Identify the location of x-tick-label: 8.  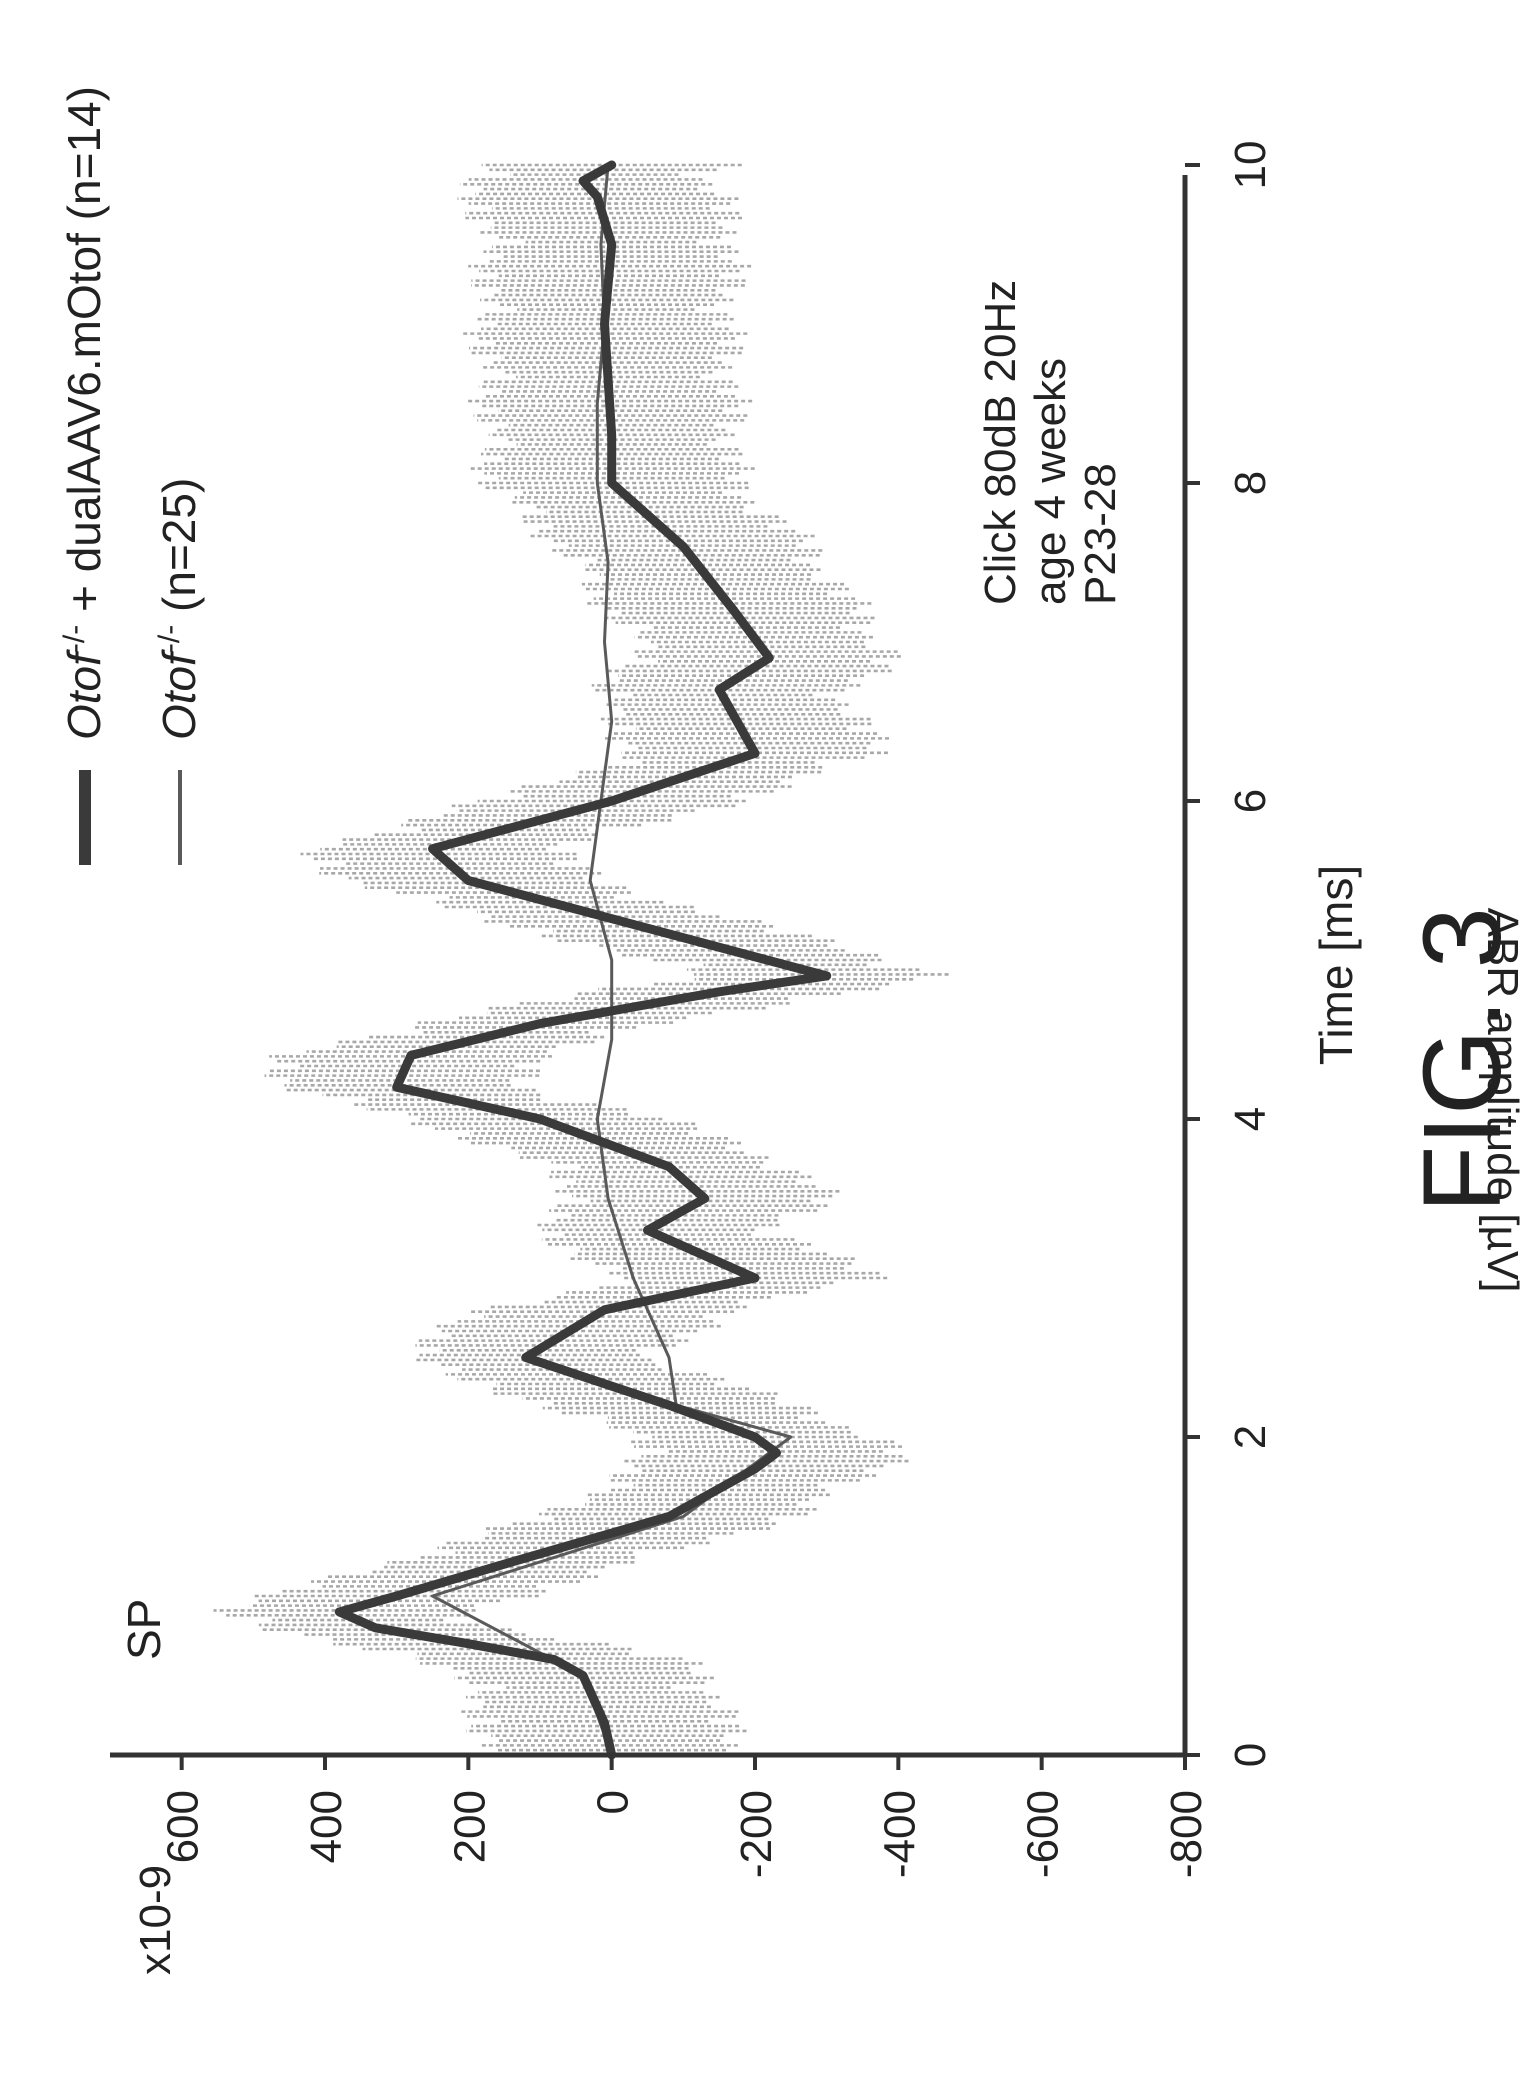
(1250, 483).